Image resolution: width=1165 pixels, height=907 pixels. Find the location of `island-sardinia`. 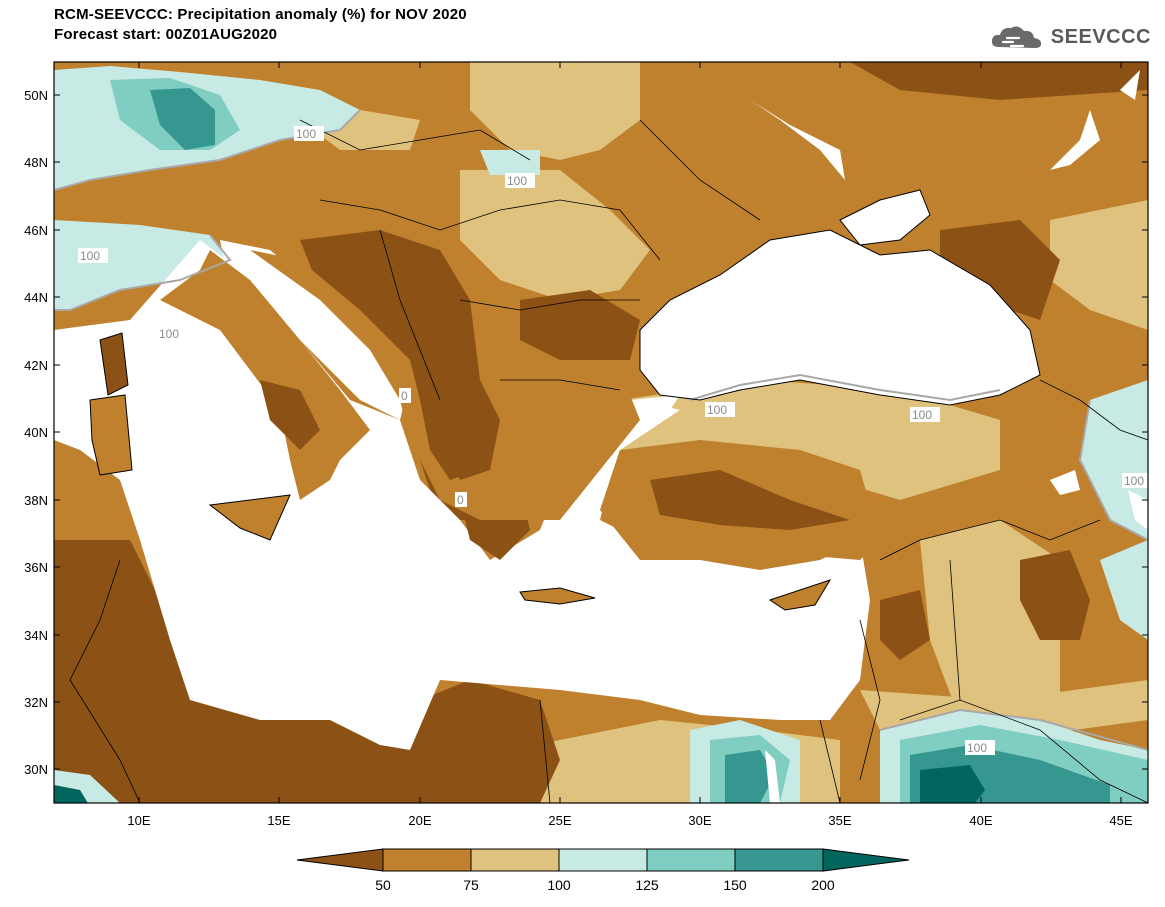

island-sardinia is located at coordinates (111, 435).